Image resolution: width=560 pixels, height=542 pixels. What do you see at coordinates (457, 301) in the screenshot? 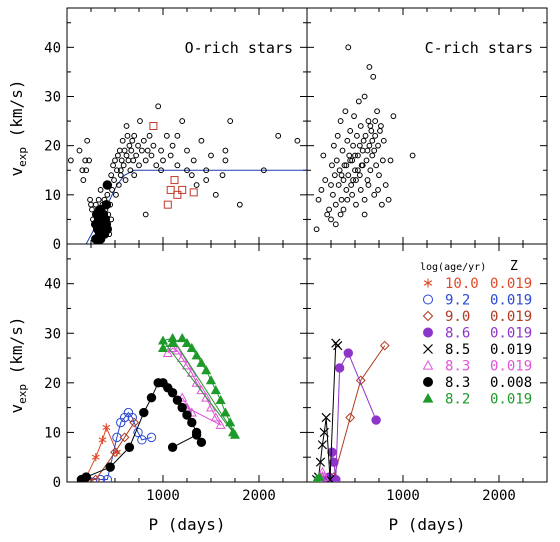
I see `legend-age: 9.2` at bounding box center [457, 301].